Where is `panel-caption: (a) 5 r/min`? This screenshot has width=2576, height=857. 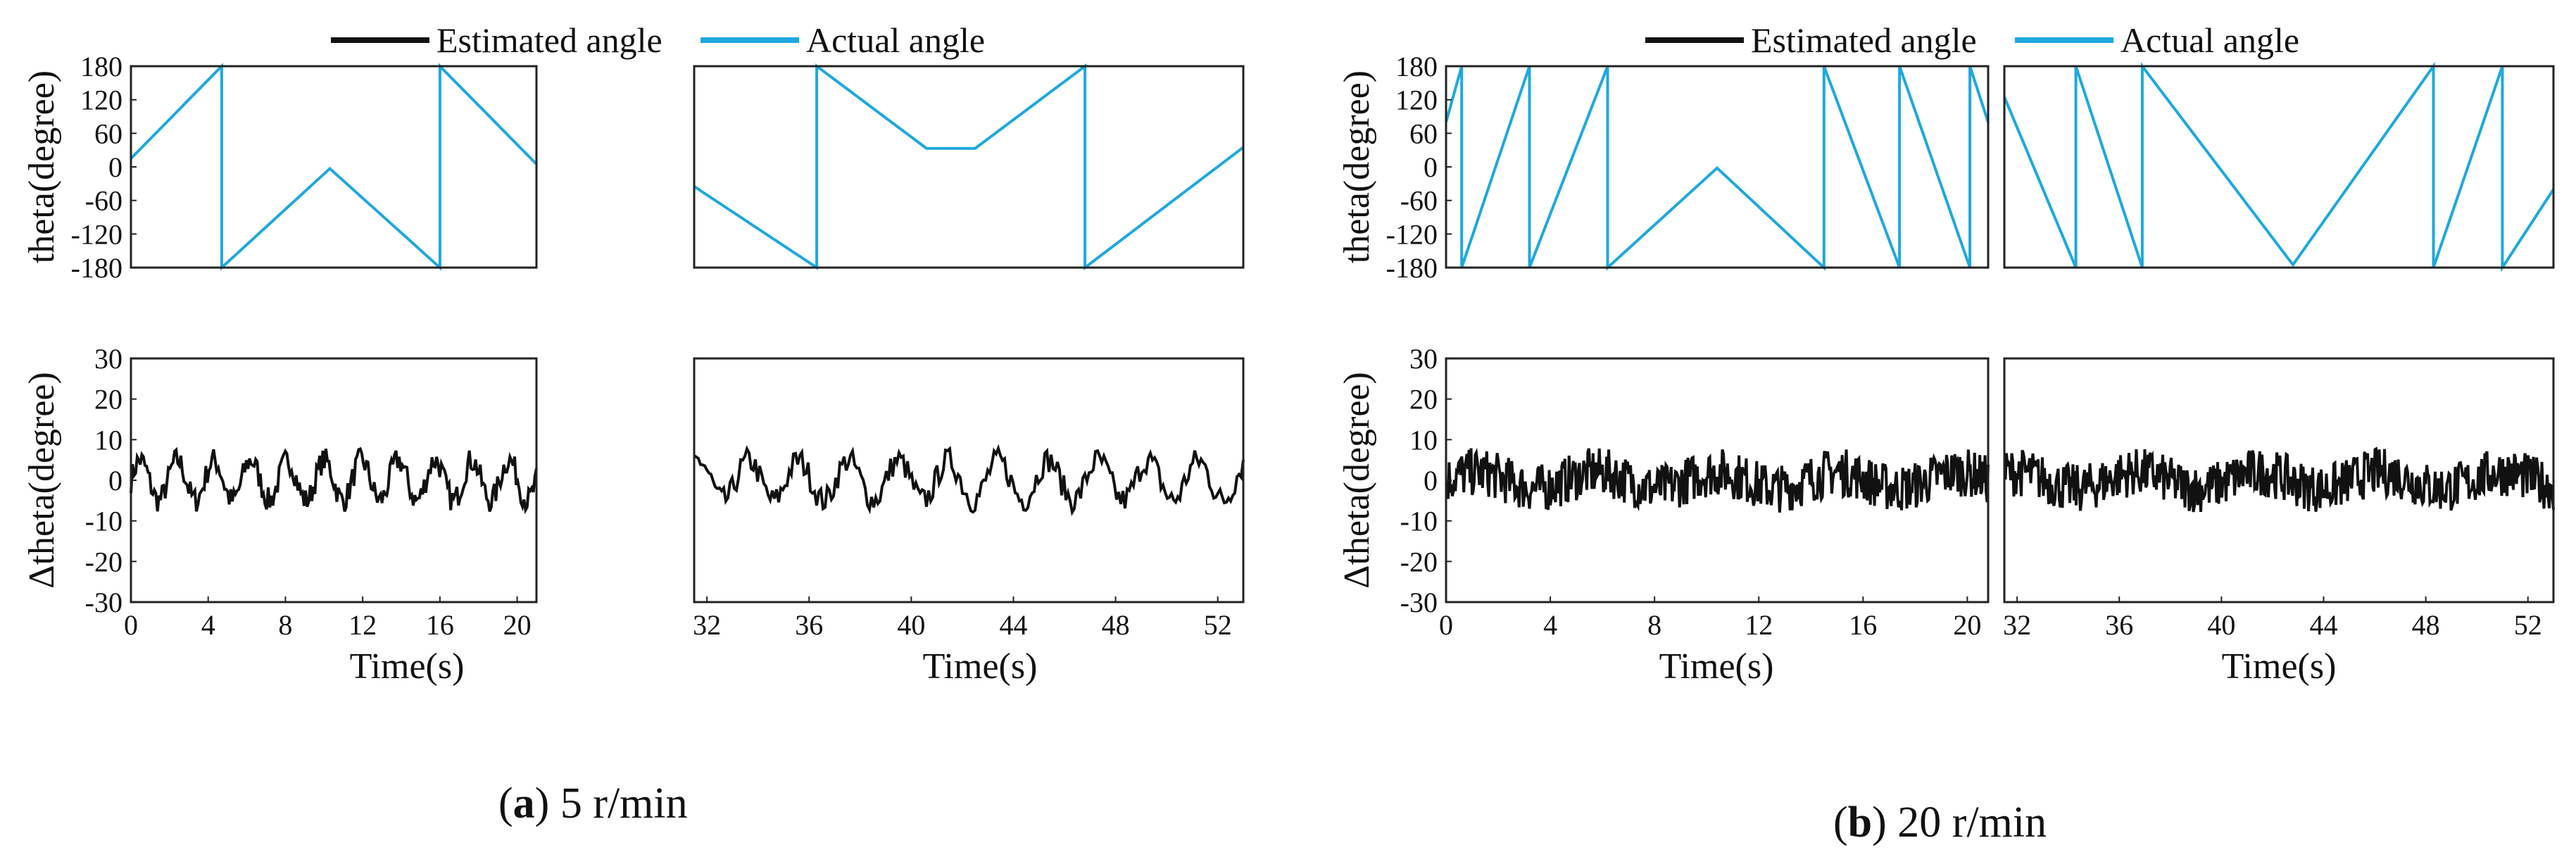 panel-caption: (a) 5 r/min is located at coordinates (593, 803).